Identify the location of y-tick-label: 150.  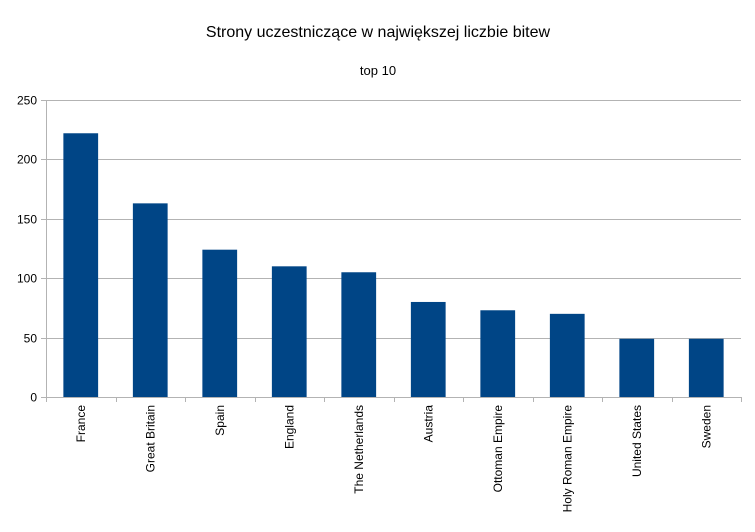
(27, 220).